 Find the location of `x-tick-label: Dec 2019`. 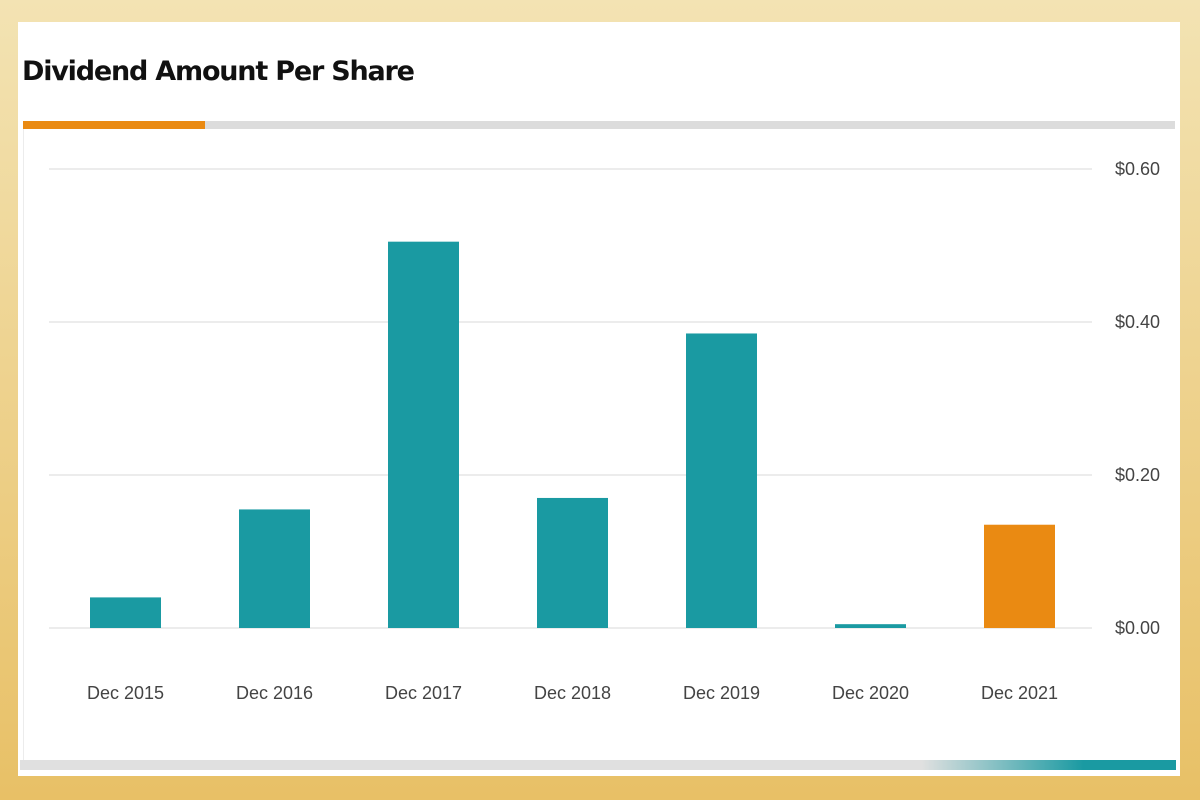

x-tick-label: Dec 2019 is located at coordinates (721, 693).